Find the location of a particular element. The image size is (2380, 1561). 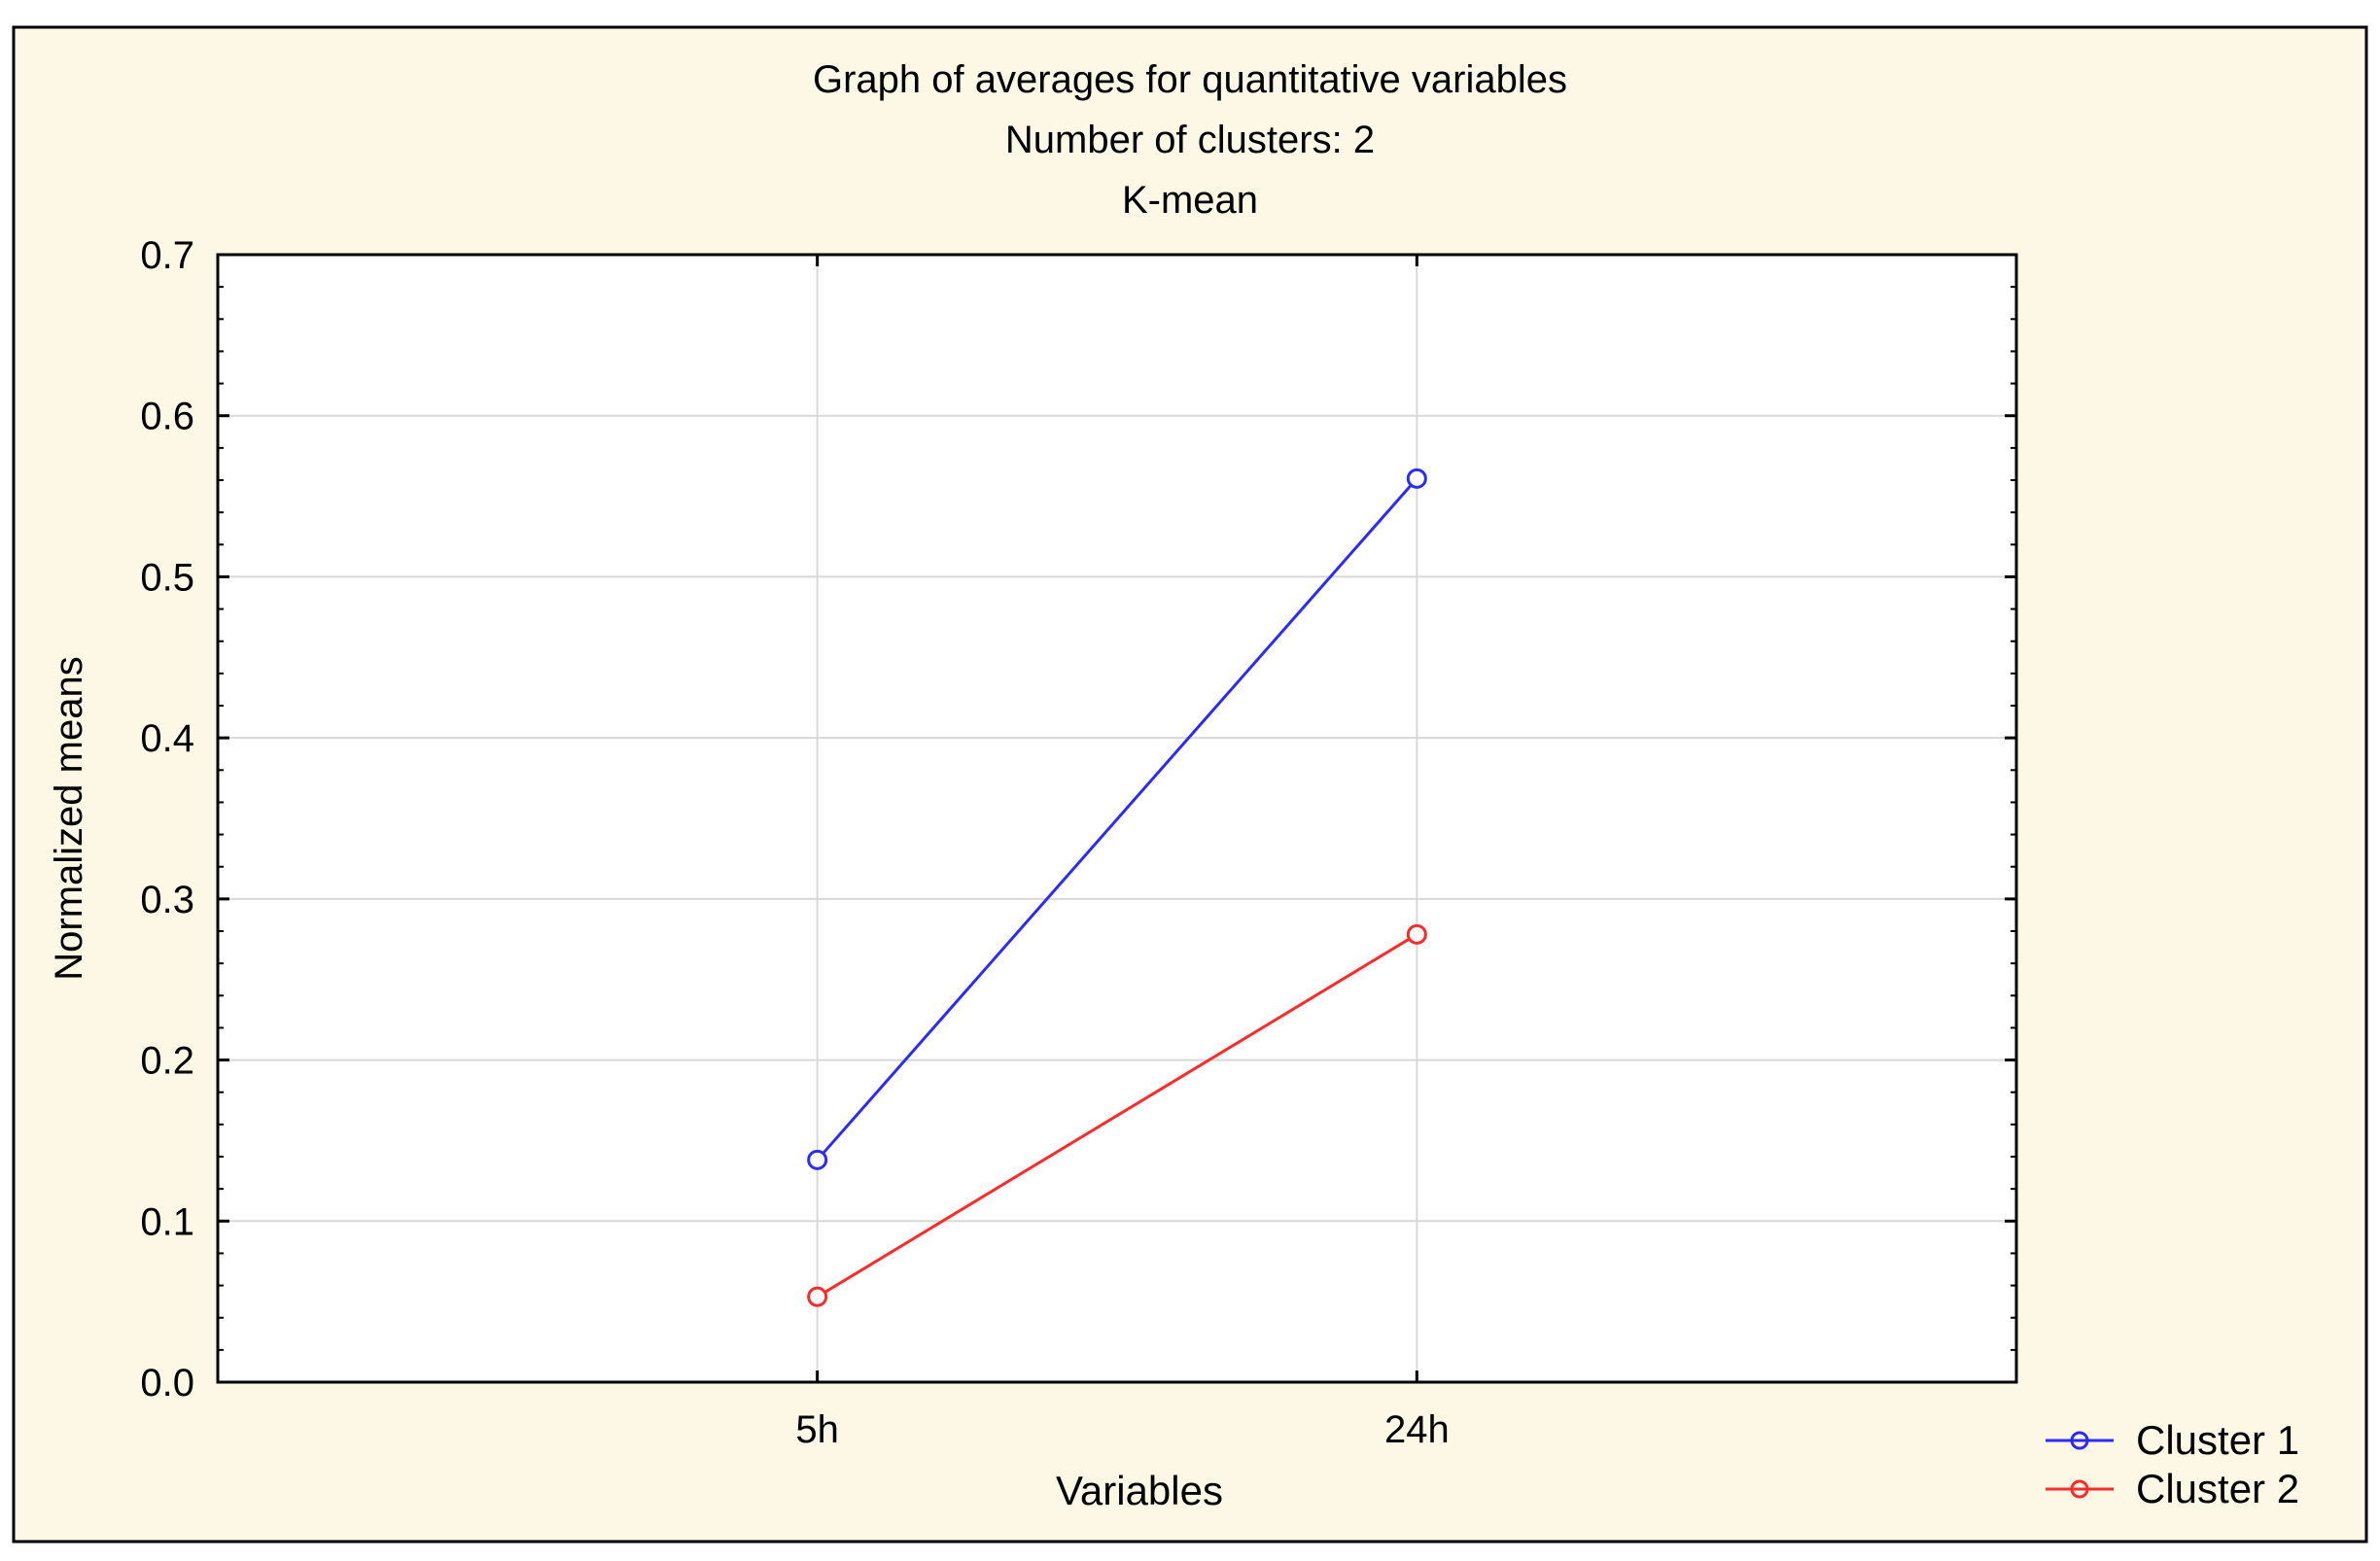

legend-item-cluster-1: Cluster 1 is located at coordinates (2172, 1440).